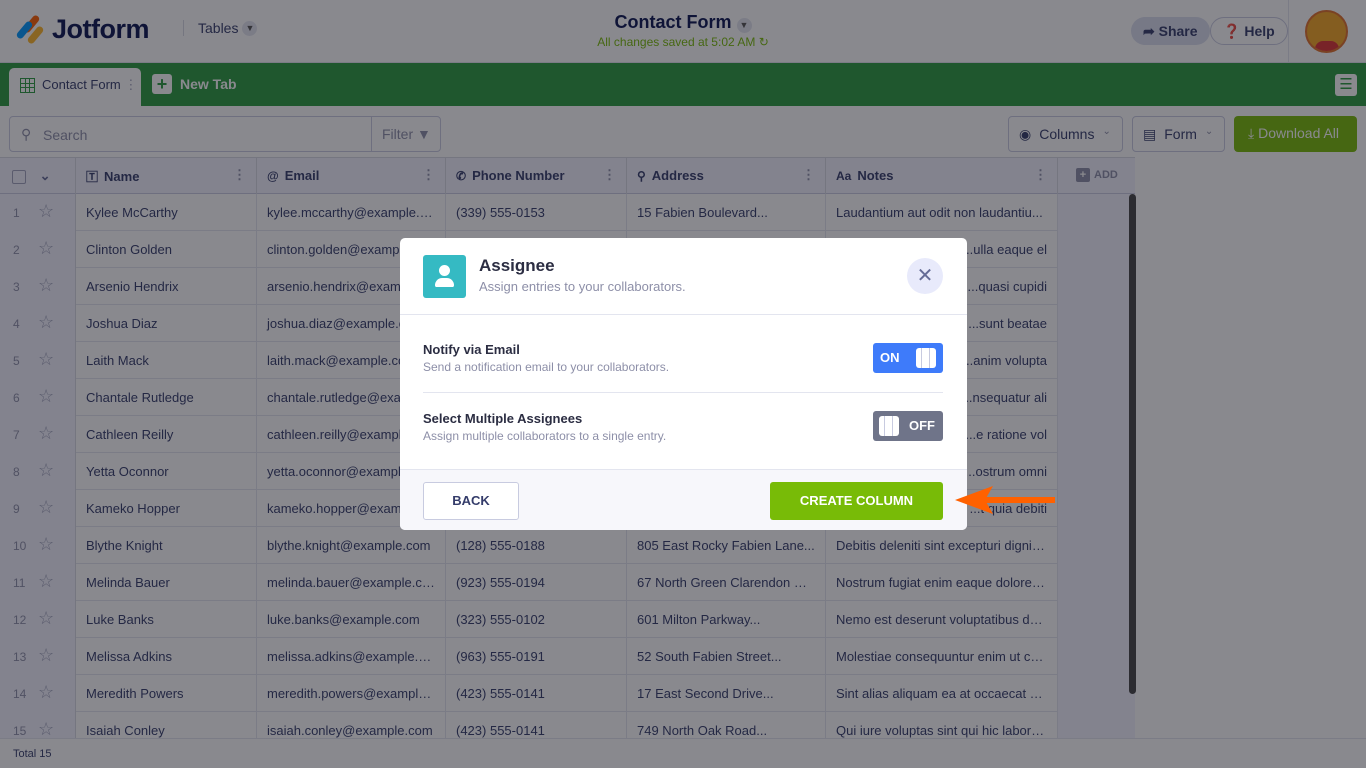 The image size is (1366, 768). I want to click on annotation-arrow-icon, so click(1005, 500).